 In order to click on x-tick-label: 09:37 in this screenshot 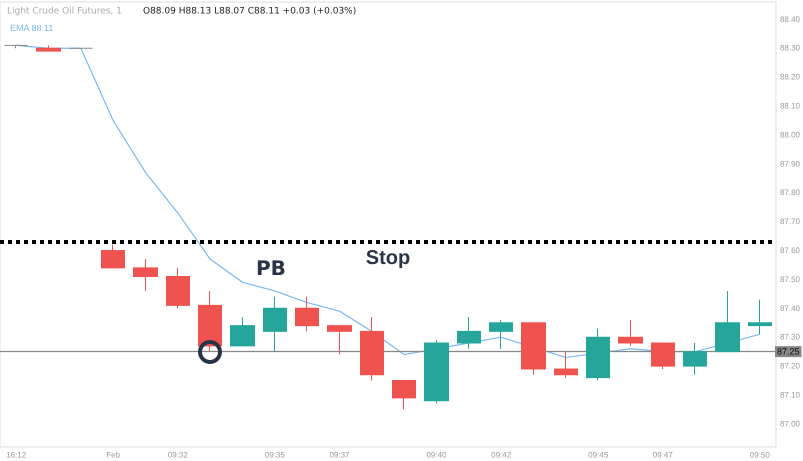, I will do `click(339, 455)`.